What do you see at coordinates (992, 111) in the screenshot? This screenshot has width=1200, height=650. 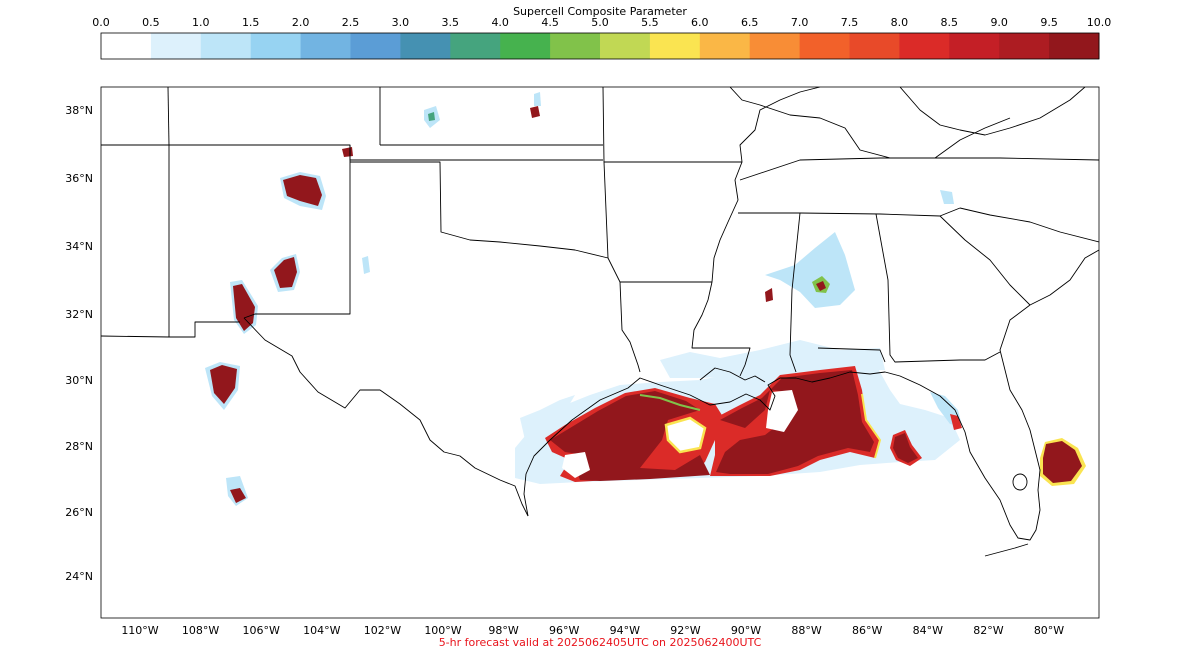 I see `boundary-ohio-river` at bounding box center [992, 111].